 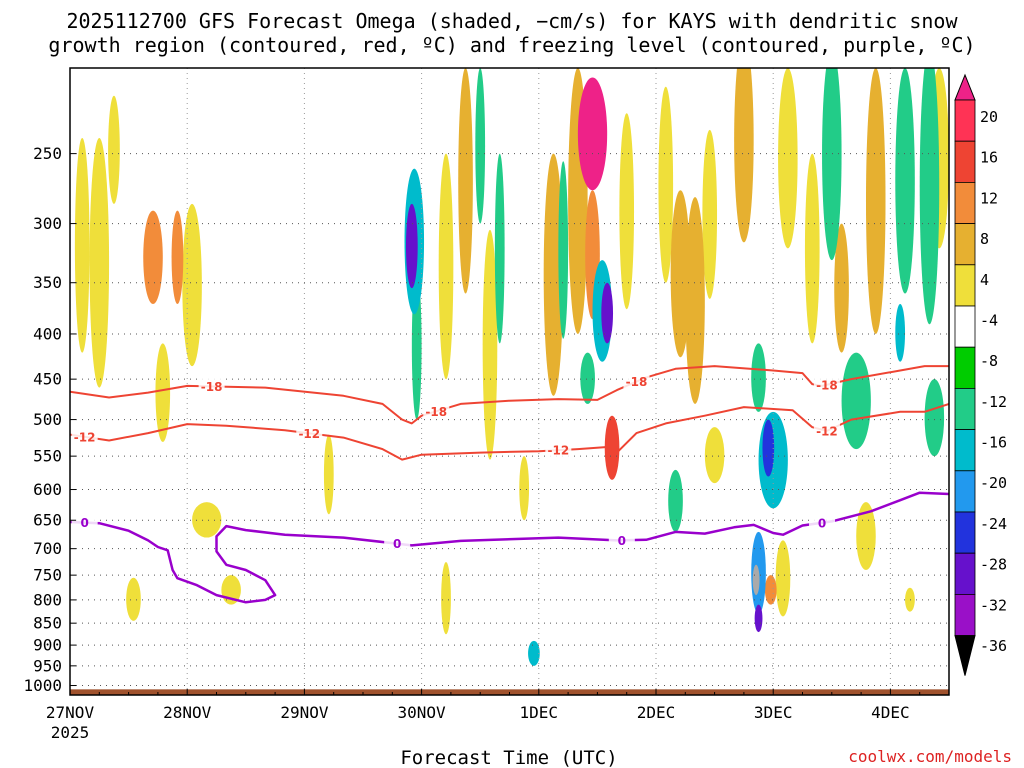 I want to click on x-tick-label-4DEC: 4DEC, so click(x=890, y=712).